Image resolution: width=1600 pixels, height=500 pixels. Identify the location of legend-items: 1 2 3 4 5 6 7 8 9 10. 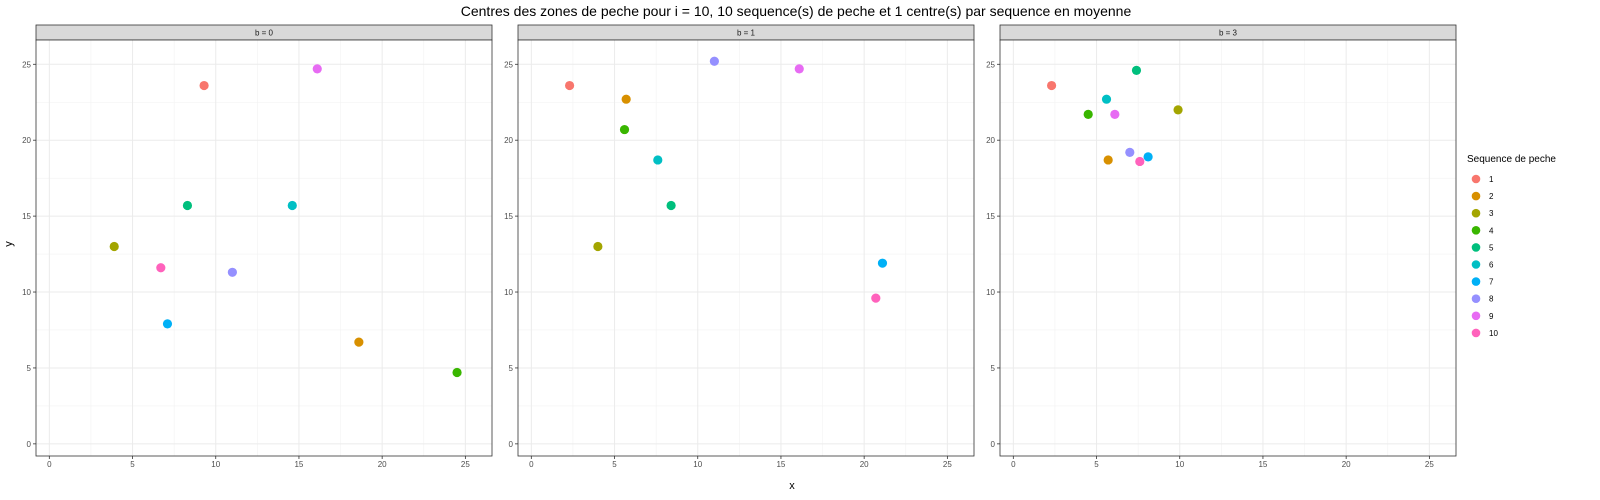
(1484, 256).